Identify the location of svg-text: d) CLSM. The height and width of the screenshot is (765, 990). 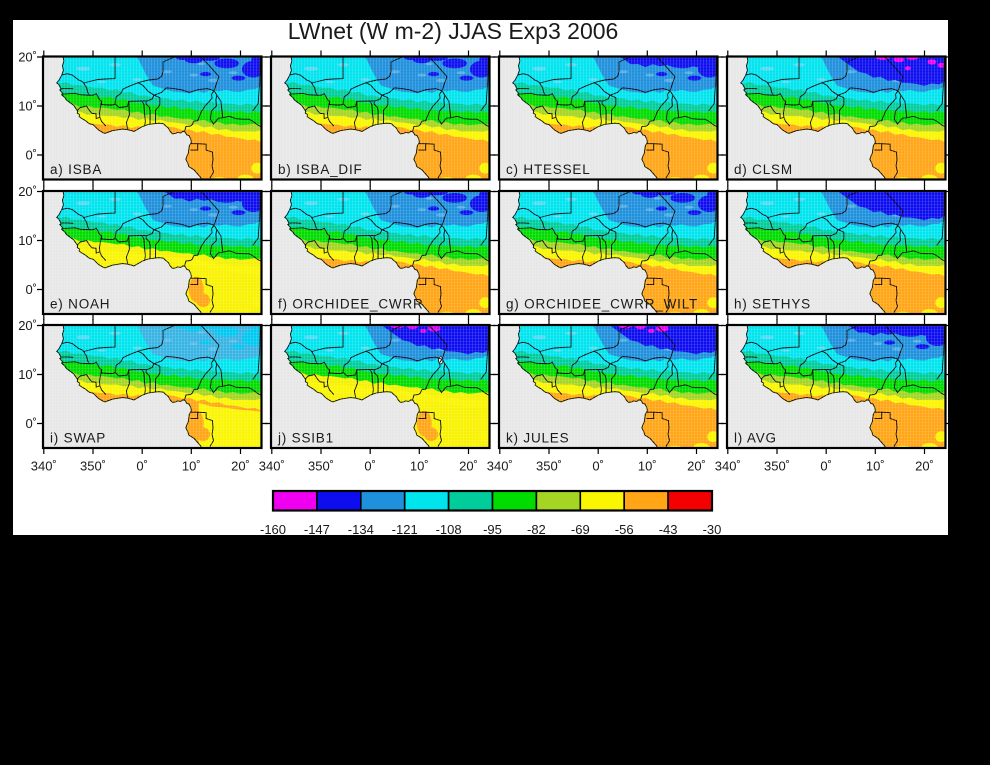
(763, 169).